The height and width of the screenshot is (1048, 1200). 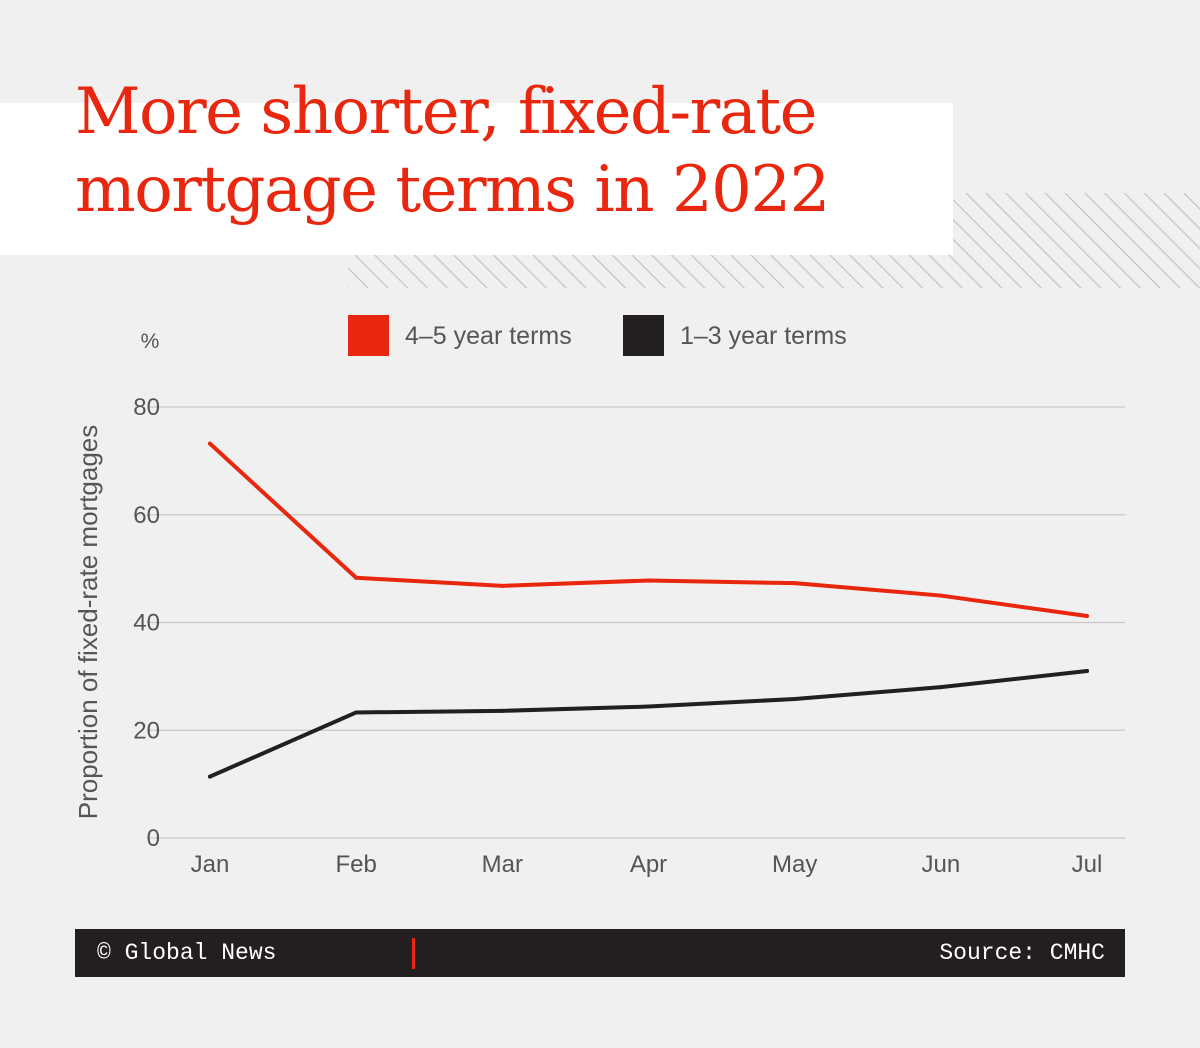 What do you see at coordinates (763, 336) in the screenshot?
I see `legend-label: 1–3 year terms` at bounding box center [763, 336].